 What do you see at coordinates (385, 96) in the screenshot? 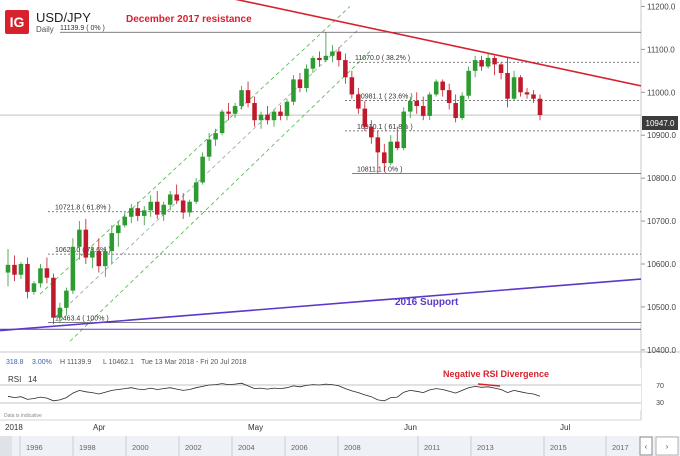
I see `fib-label: 10981.1 ( 23.6% )` at bounding box center [385, 96].